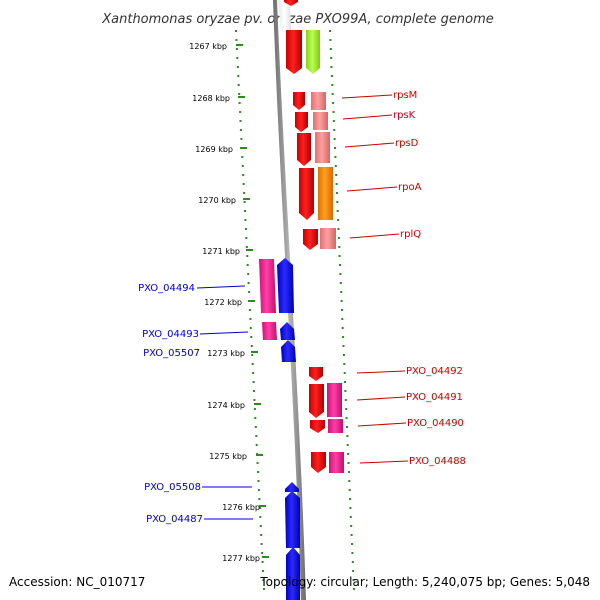  I want to click on gene-label-rpoA: rpoA, so click(410, 187).